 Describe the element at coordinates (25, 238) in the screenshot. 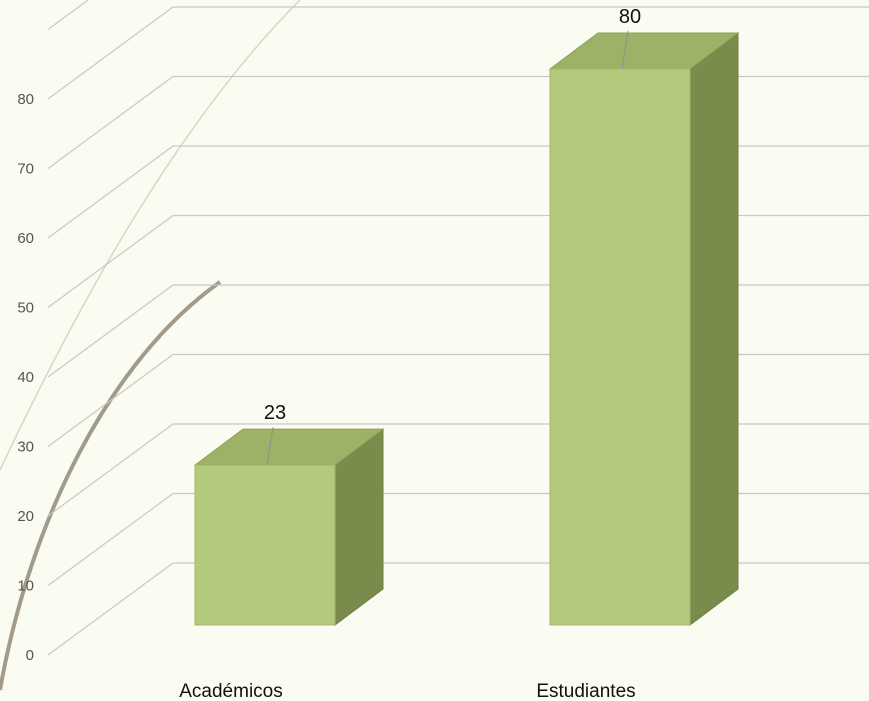

I see `y-tick-label: 60` at that location.